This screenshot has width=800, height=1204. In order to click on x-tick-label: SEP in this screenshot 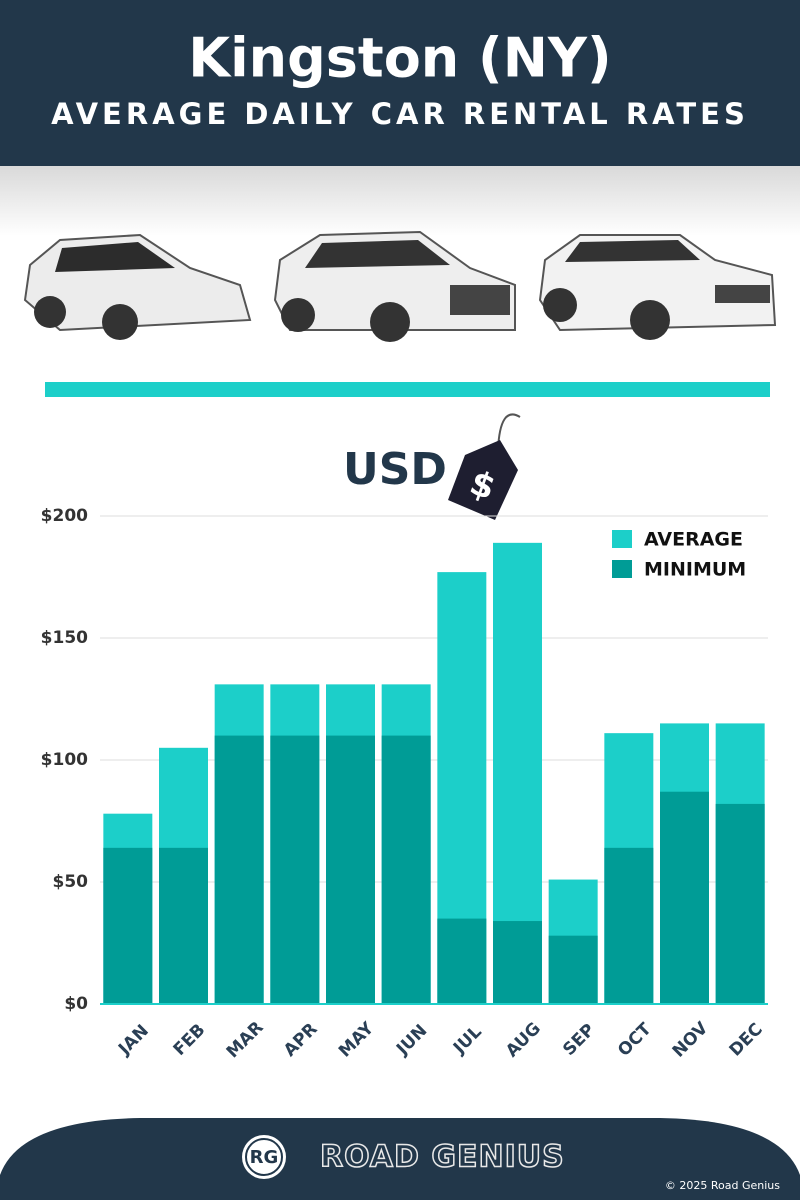, I will do `click(579, 1040)`.